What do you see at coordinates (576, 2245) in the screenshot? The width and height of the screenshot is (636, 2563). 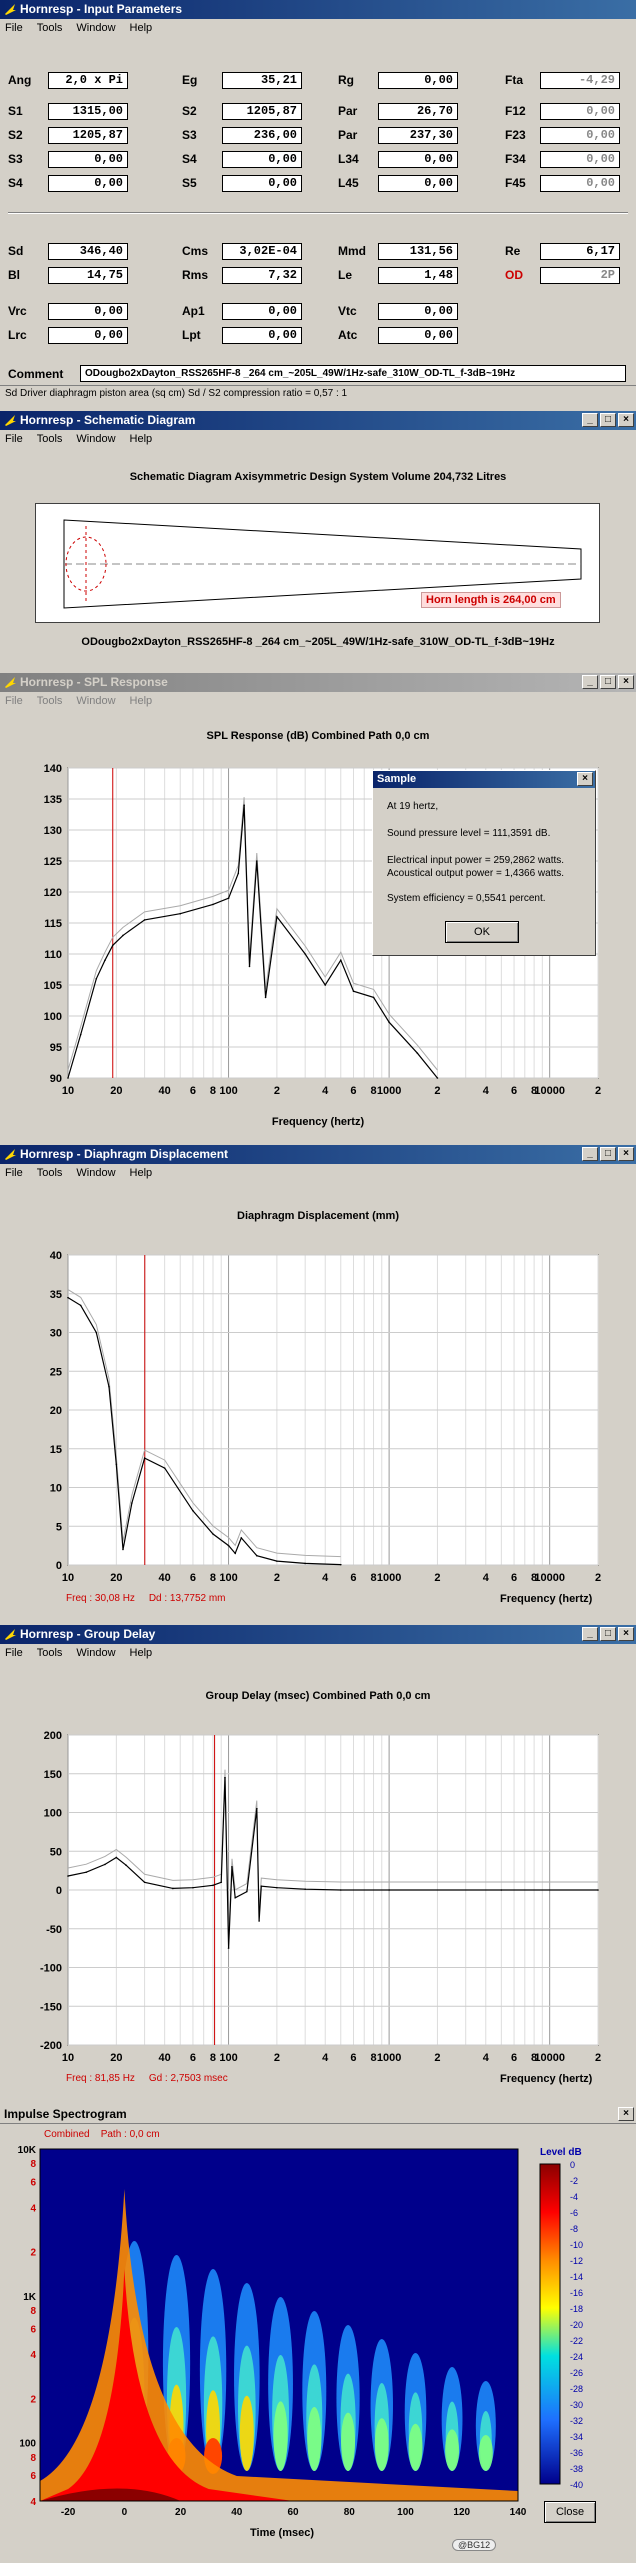 I see `legend-tick-label: -10` at bounding box center [576, 2245].